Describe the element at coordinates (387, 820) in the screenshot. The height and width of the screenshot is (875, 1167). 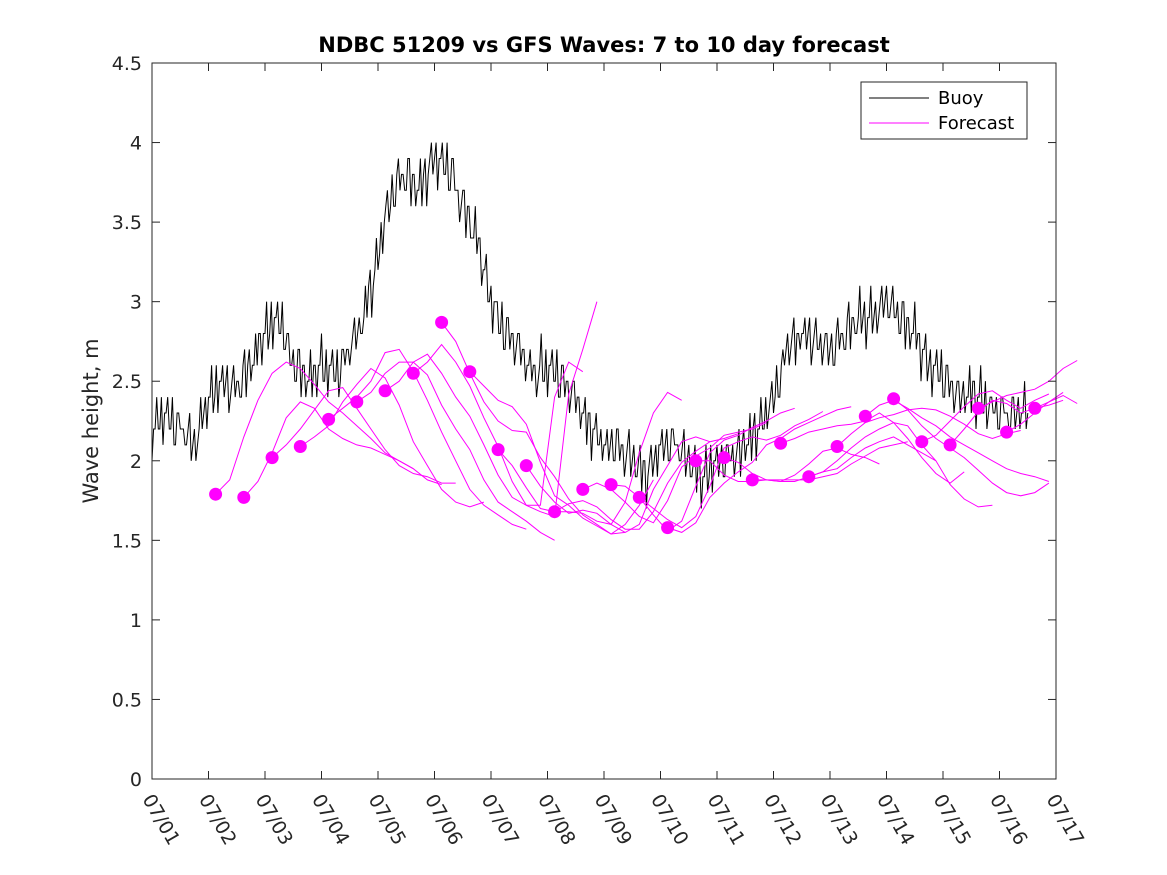
I see `x-tick-label: 07/05` at that location.